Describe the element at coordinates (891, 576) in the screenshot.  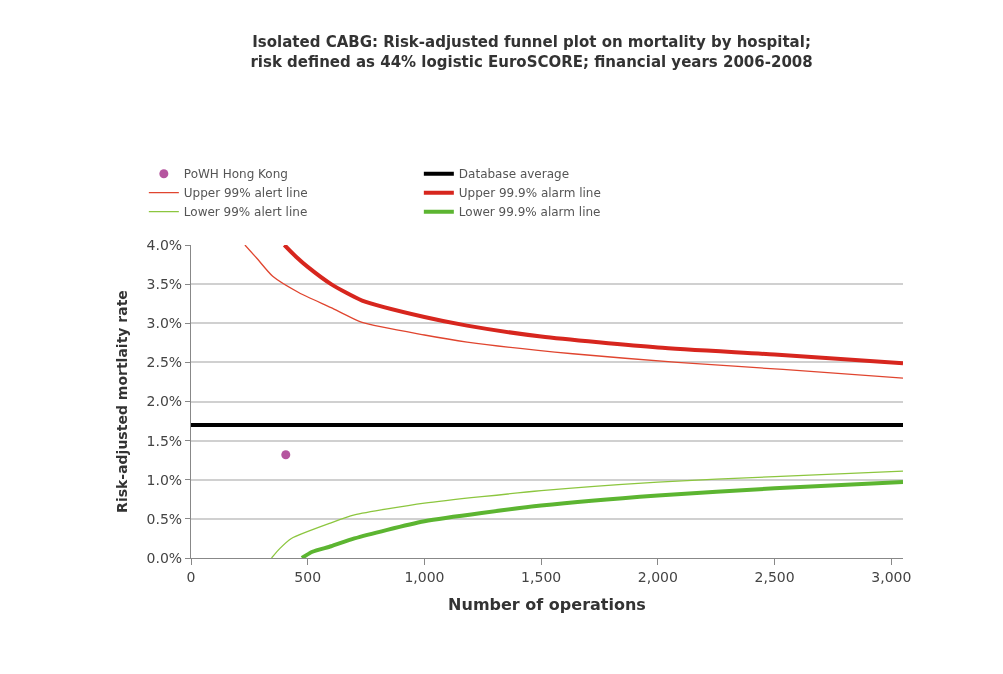
I see `x-tick-label: 3,000` at that location.